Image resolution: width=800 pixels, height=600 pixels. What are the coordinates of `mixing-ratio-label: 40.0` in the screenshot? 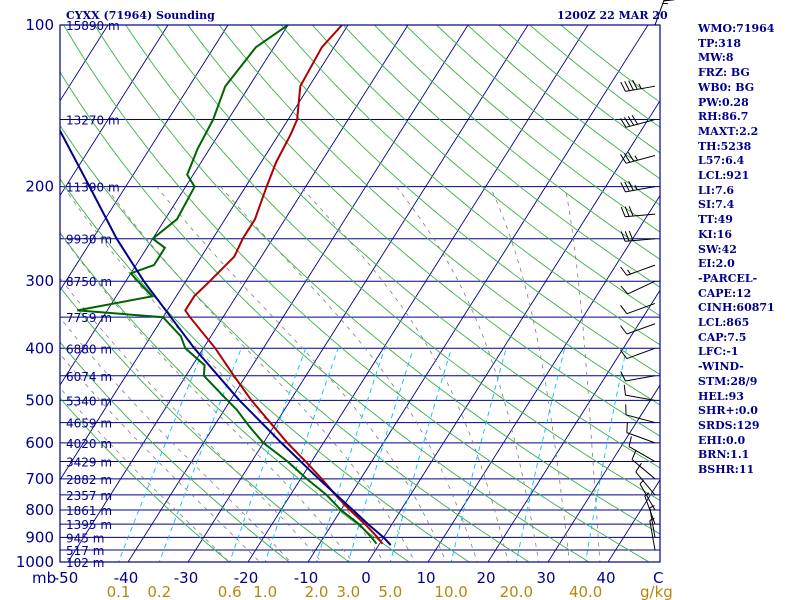 It's located at (585, 591).